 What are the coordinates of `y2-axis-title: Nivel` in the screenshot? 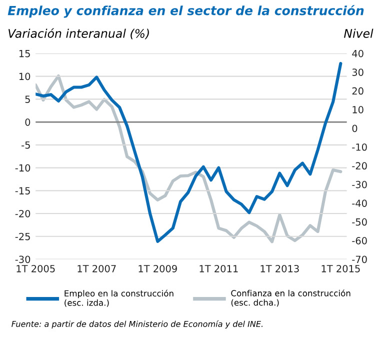 It's located at (359, 33).